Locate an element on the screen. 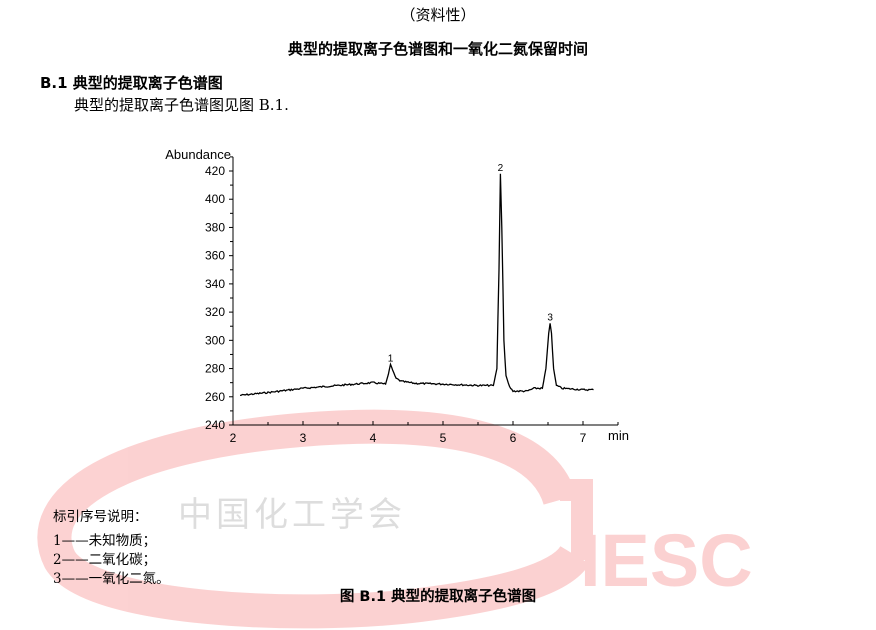 The image size is (876, 630). y-tick-label: 360 is located at coordinates (215, 256).